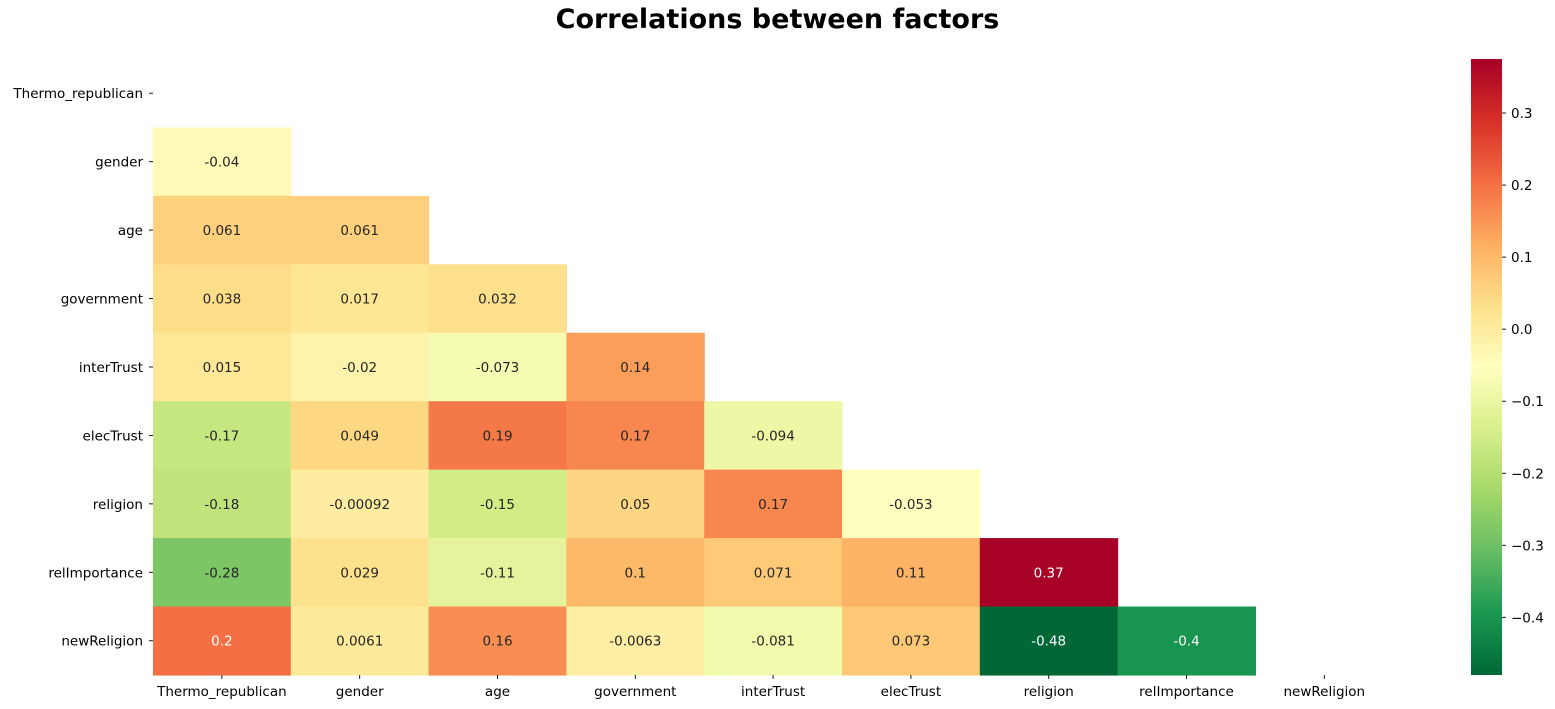 This screenshot has height=709, width=1555. What do you see at coordinates (1521, 258) in the screenshot?
I see `colorbar-tick-label-2: 0.1` at bounding box center [1521, 258].